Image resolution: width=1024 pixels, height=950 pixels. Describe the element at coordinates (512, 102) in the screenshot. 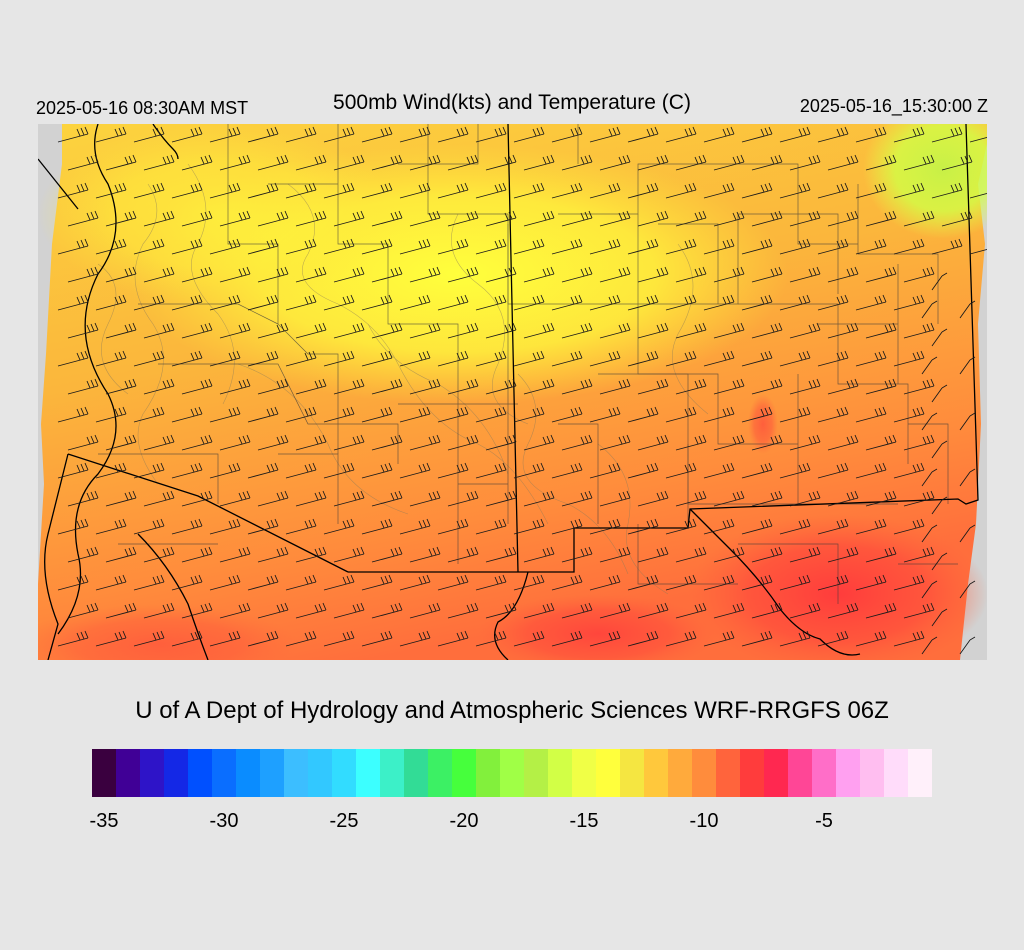

I see `map-title: 500mb Wind(kts) and Temperature (C)` at that location.